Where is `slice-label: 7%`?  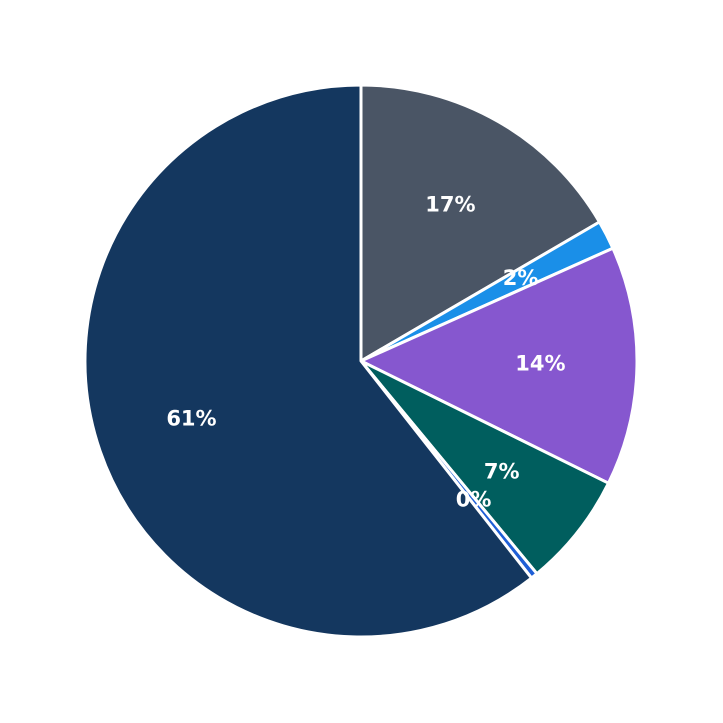
slice-label: 7% is located at coordinates (502, 471).